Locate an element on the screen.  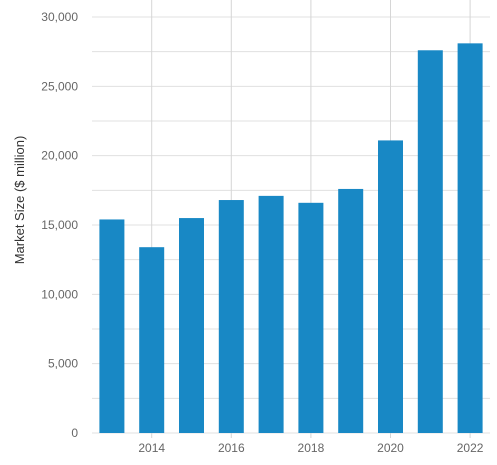
x-axis-ticks: 2014 2016 2018 2020 2022 is located at coordinates (310, 448).